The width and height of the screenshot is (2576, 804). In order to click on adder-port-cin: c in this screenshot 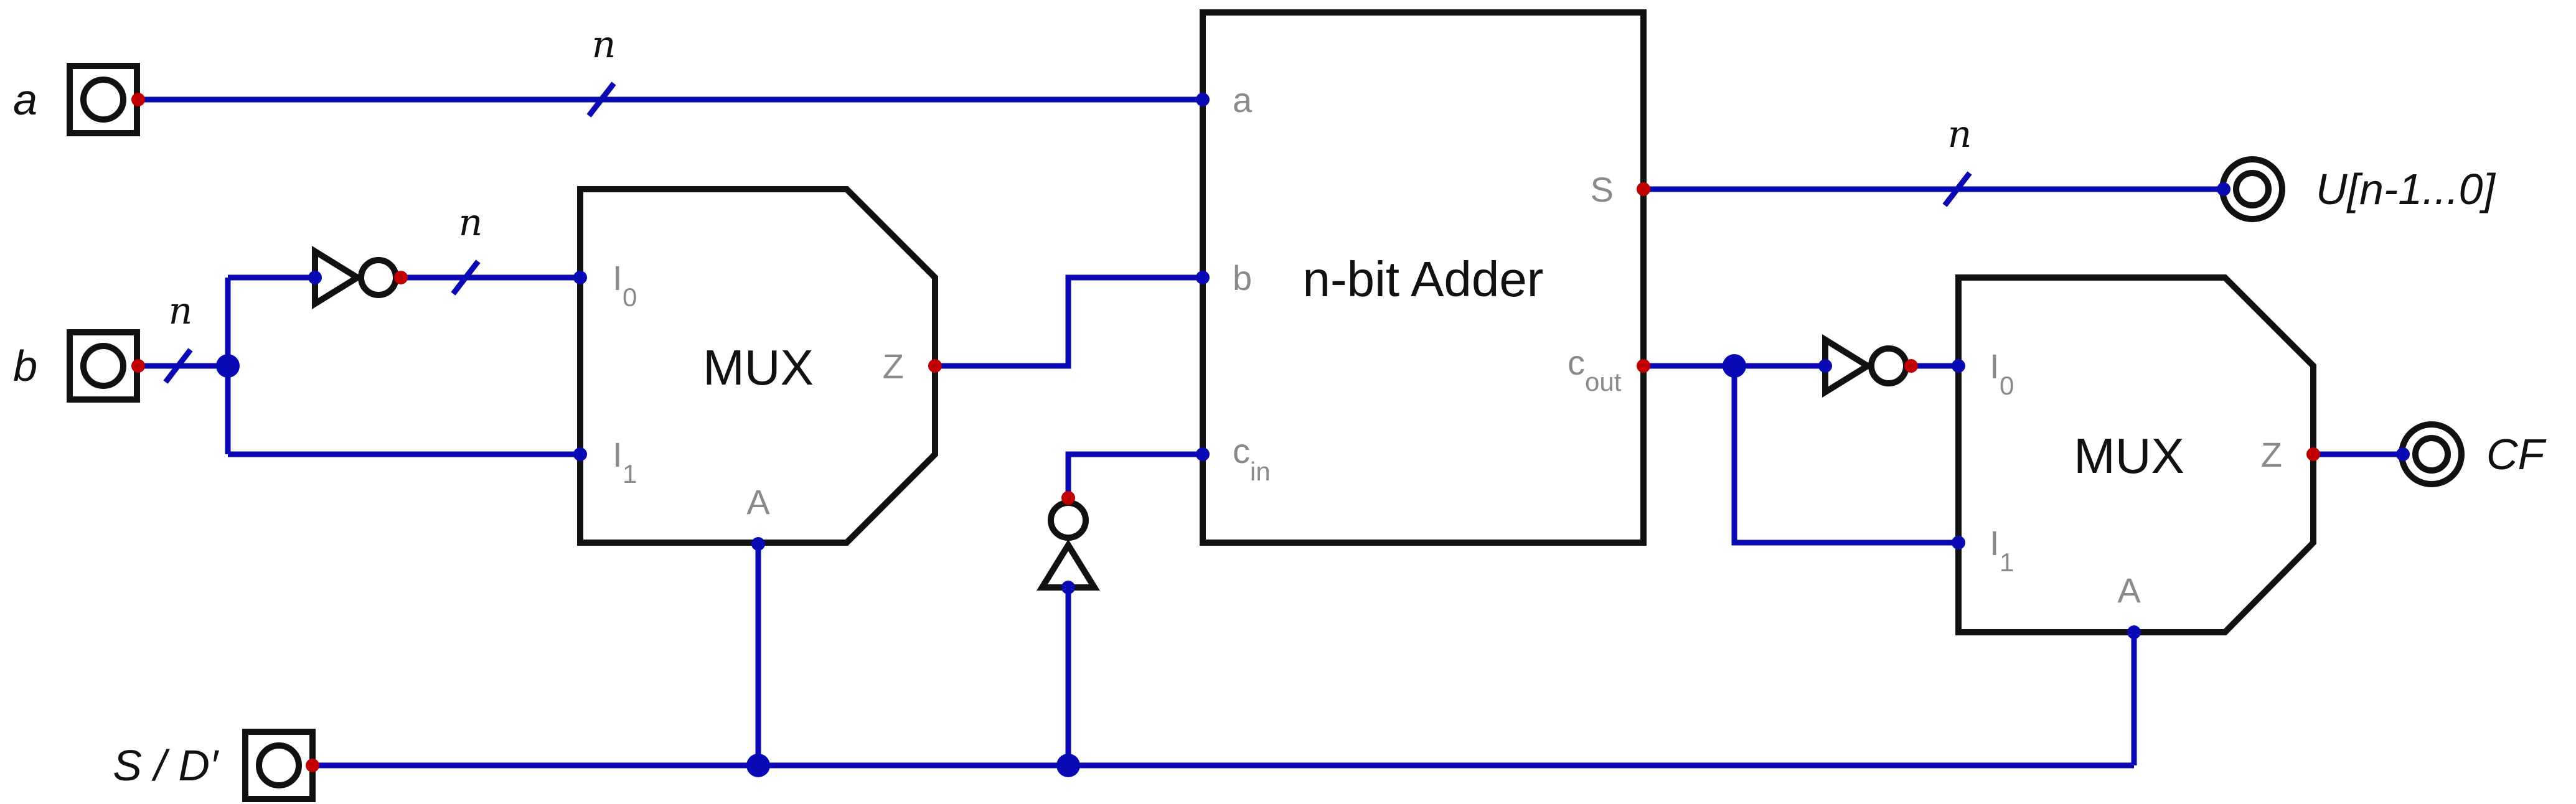, I will do `click(1241, 450)`.